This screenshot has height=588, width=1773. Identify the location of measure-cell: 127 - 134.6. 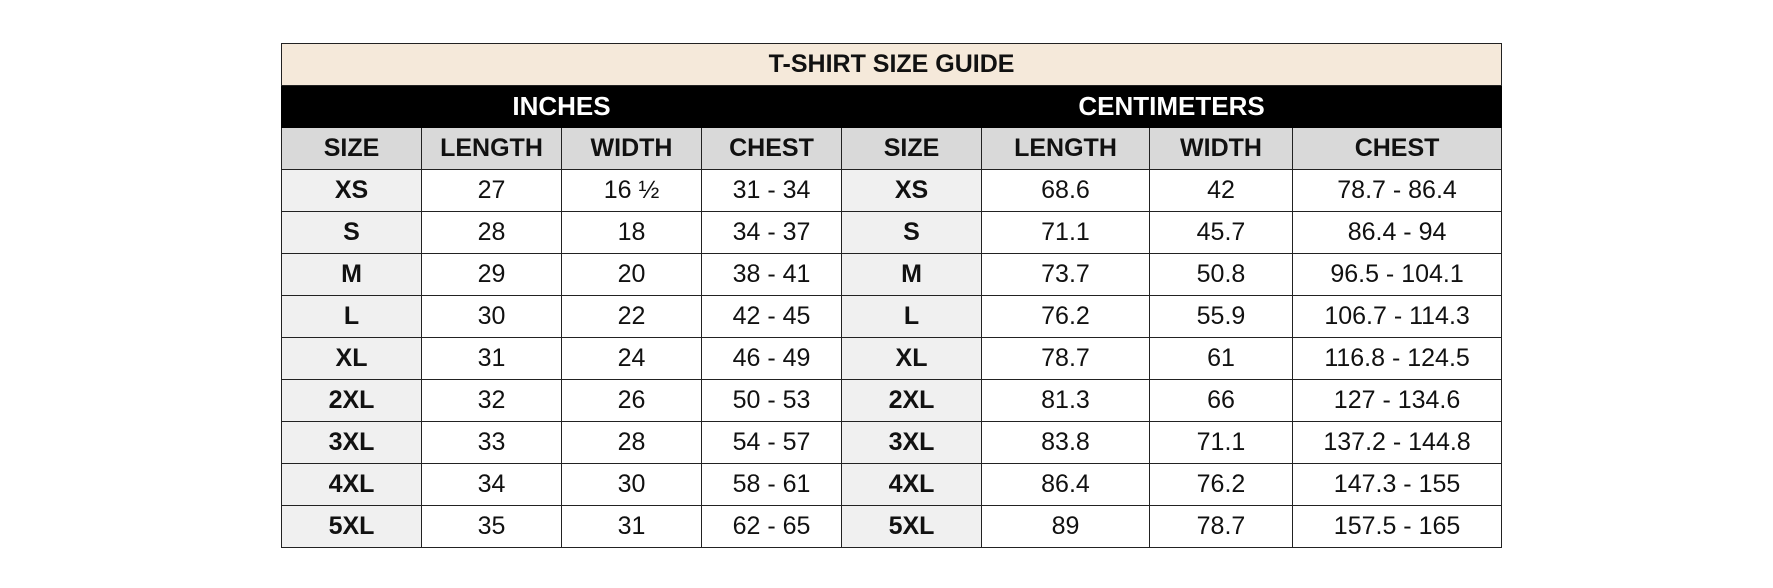
(1397, 400).